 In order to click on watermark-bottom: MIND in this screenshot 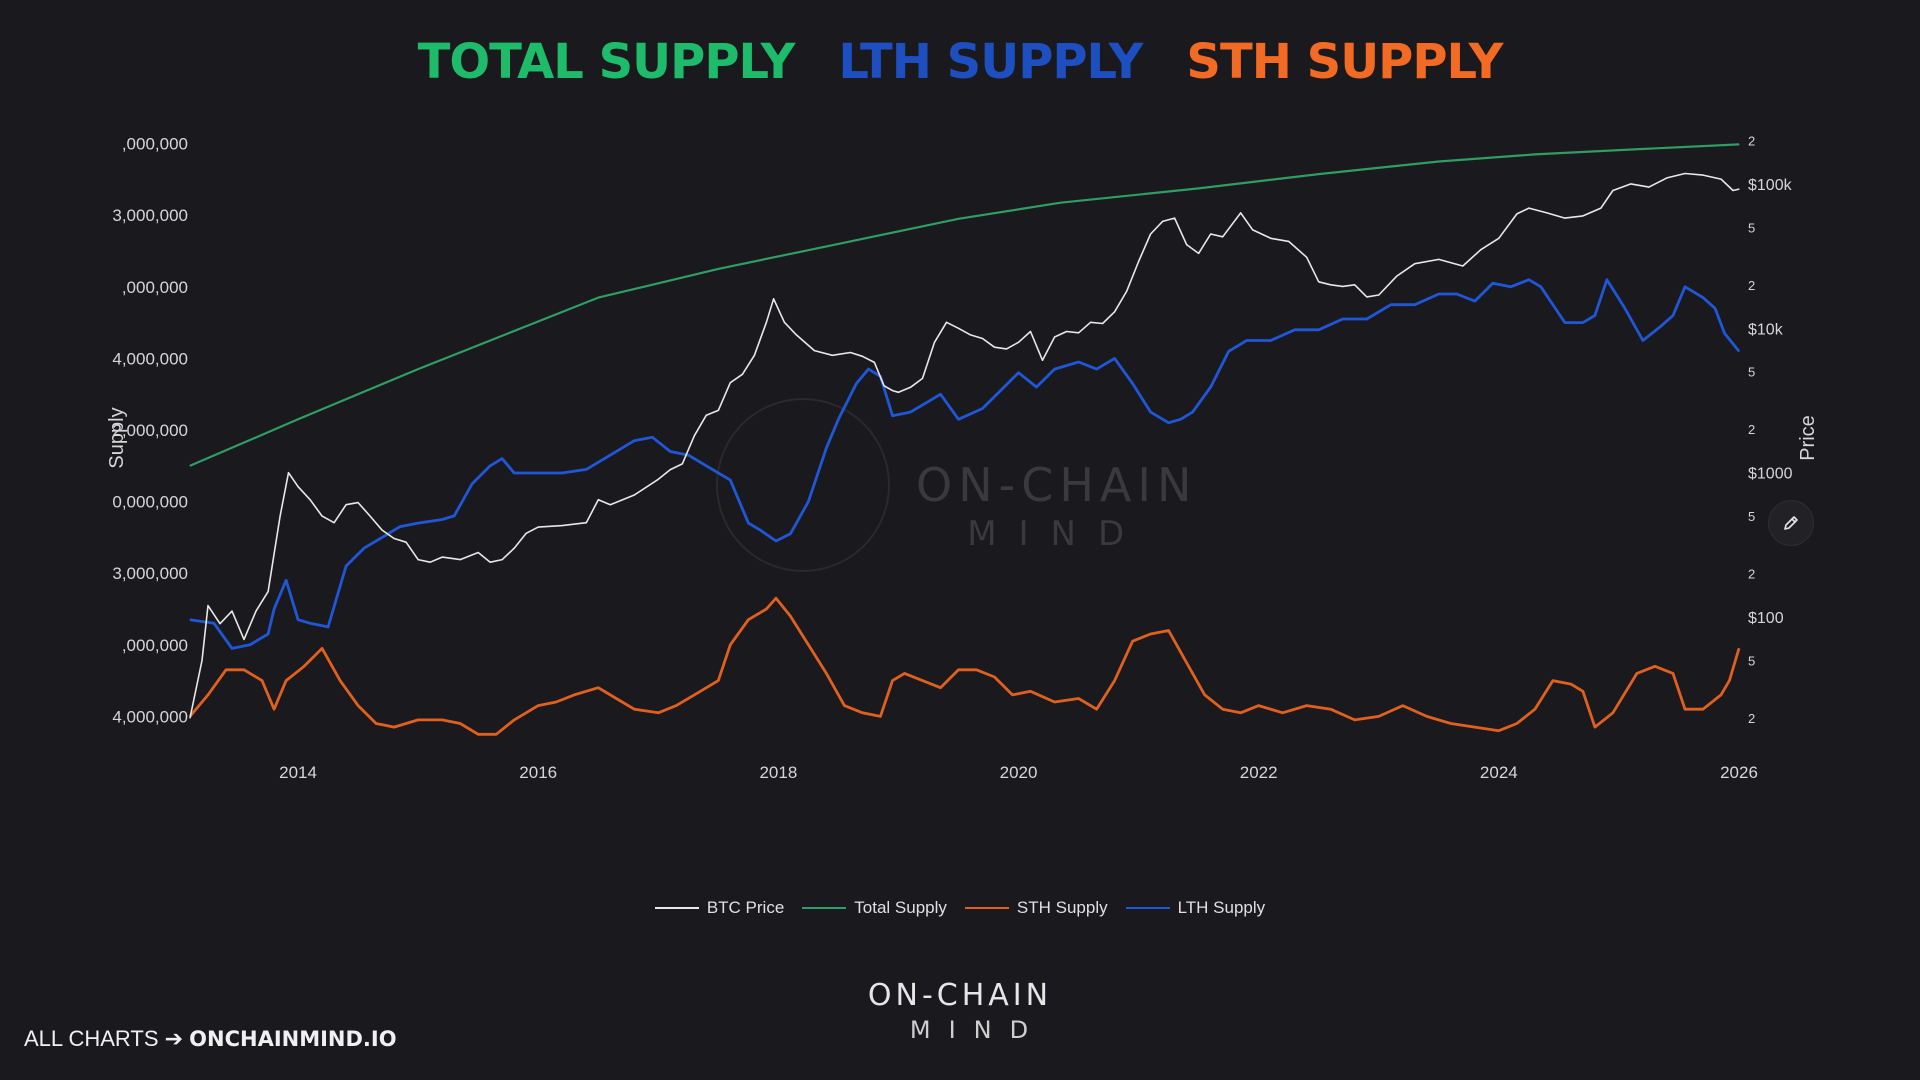, I will do `click(1057, 534)`.